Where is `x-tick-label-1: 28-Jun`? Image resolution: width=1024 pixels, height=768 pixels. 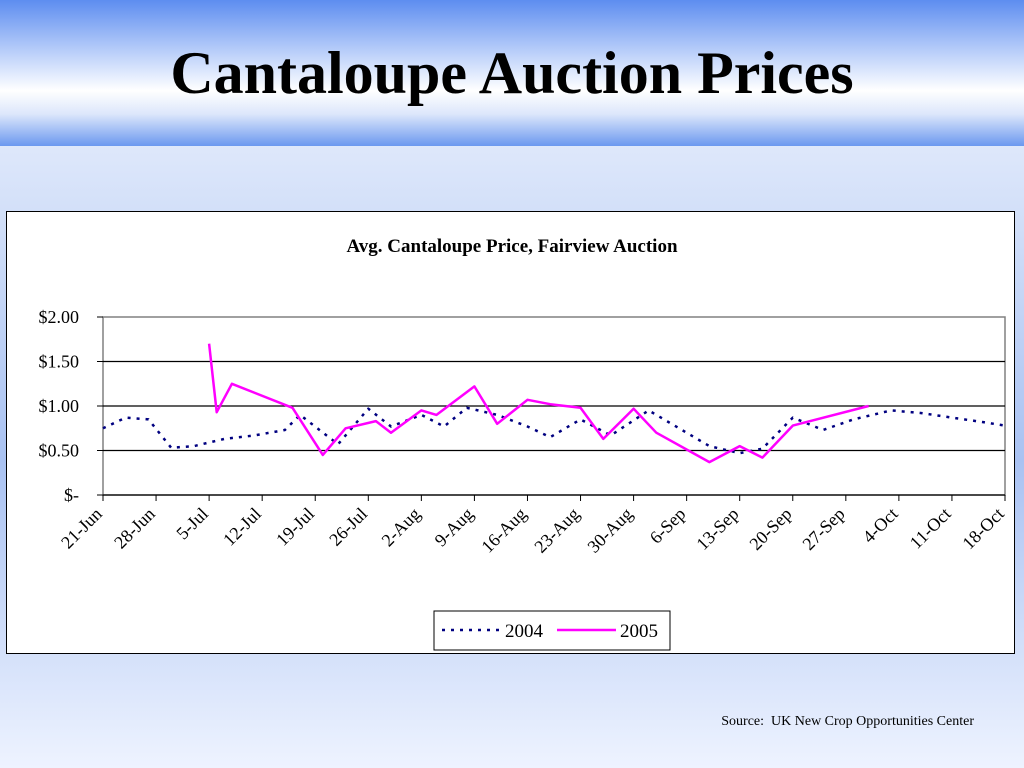 x-tick-label-1: 28-Jun is located at coordinates (134, 528).